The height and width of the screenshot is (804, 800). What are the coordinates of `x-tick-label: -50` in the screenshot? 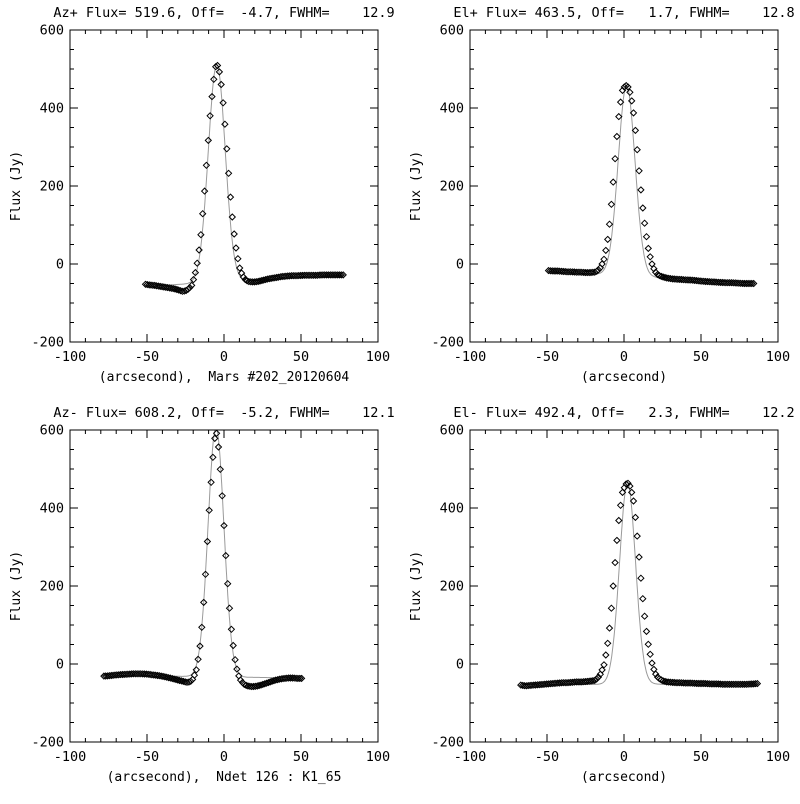 It's located at (147, 357).